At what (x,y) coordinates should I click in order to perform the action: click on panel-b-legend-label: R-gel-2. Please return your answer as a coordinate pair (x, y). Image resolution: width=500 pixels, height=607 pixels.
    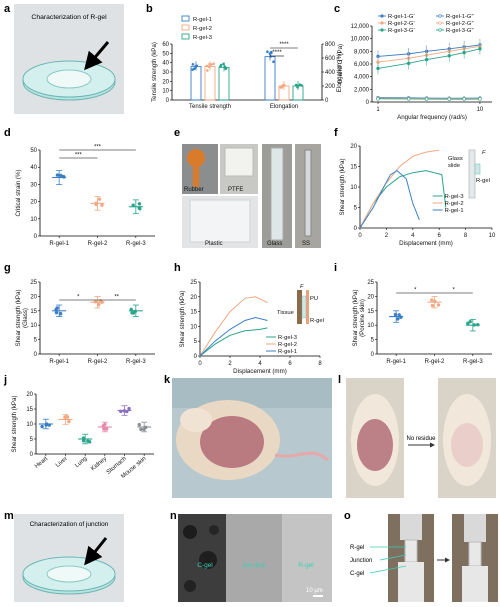
    Looking at the image, I should click on (202, 29).